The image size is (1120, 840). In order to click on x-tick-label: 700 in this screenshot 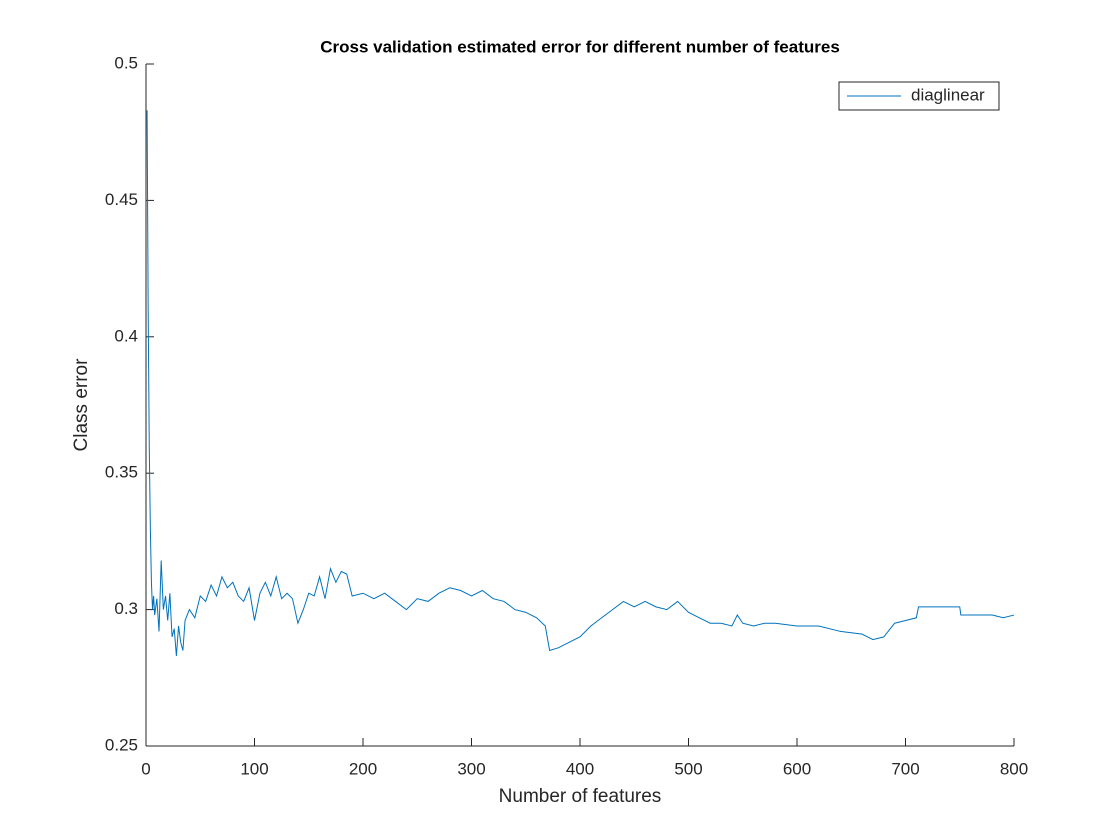, I will do `click(905, 768)`.